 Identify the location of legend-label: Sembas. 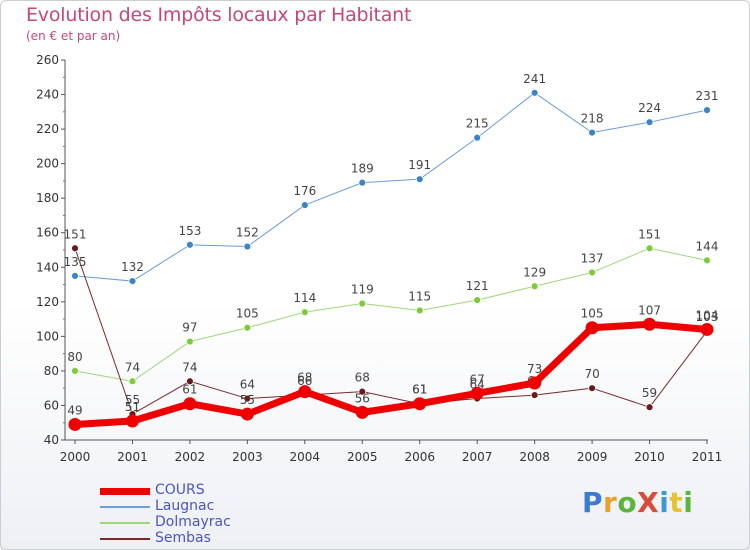
(183, 538).